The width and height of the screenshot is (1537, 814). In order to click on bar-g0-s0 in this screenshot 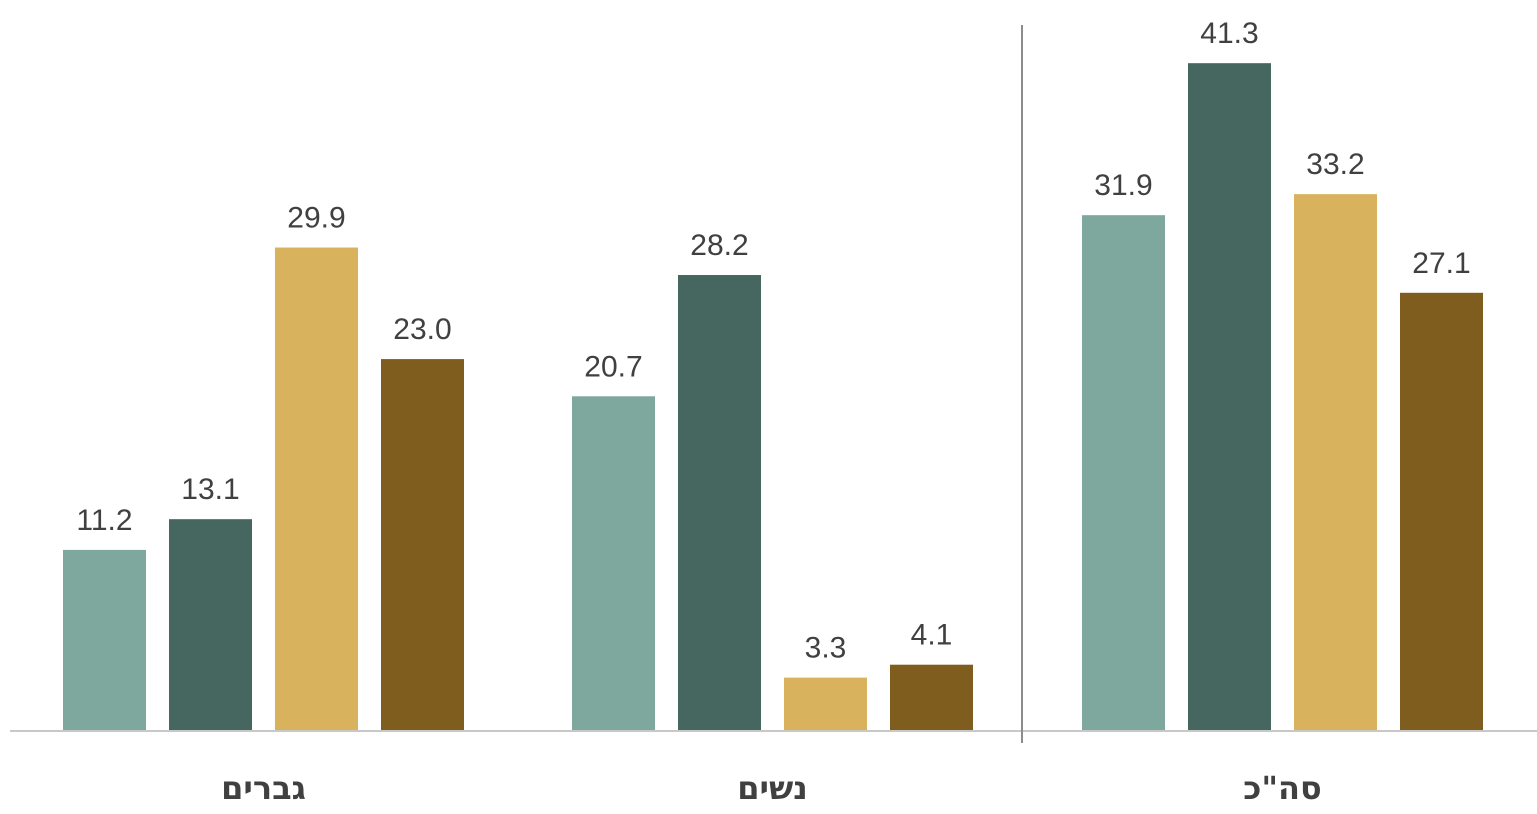, I will do `click(104, 640)`.